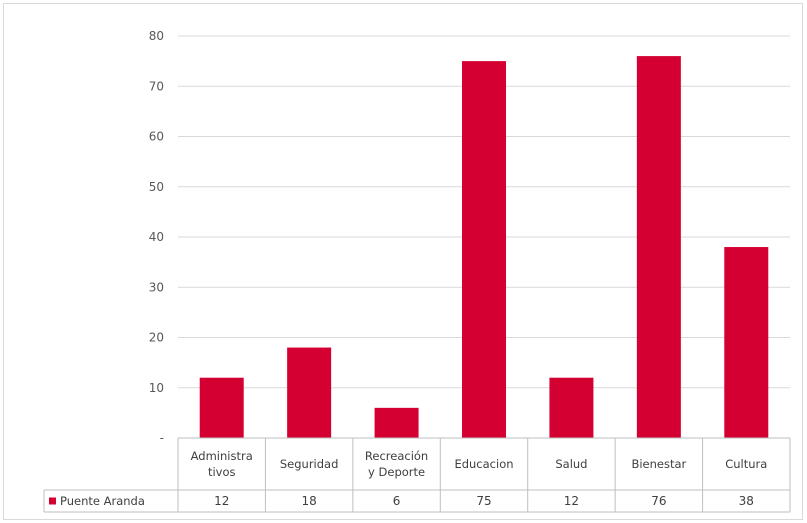 The image size is (807, 523). What do you see at coordinates (483, 501) in the screenshot?
I see `data-label: 75` at bounding box center [483, 501].